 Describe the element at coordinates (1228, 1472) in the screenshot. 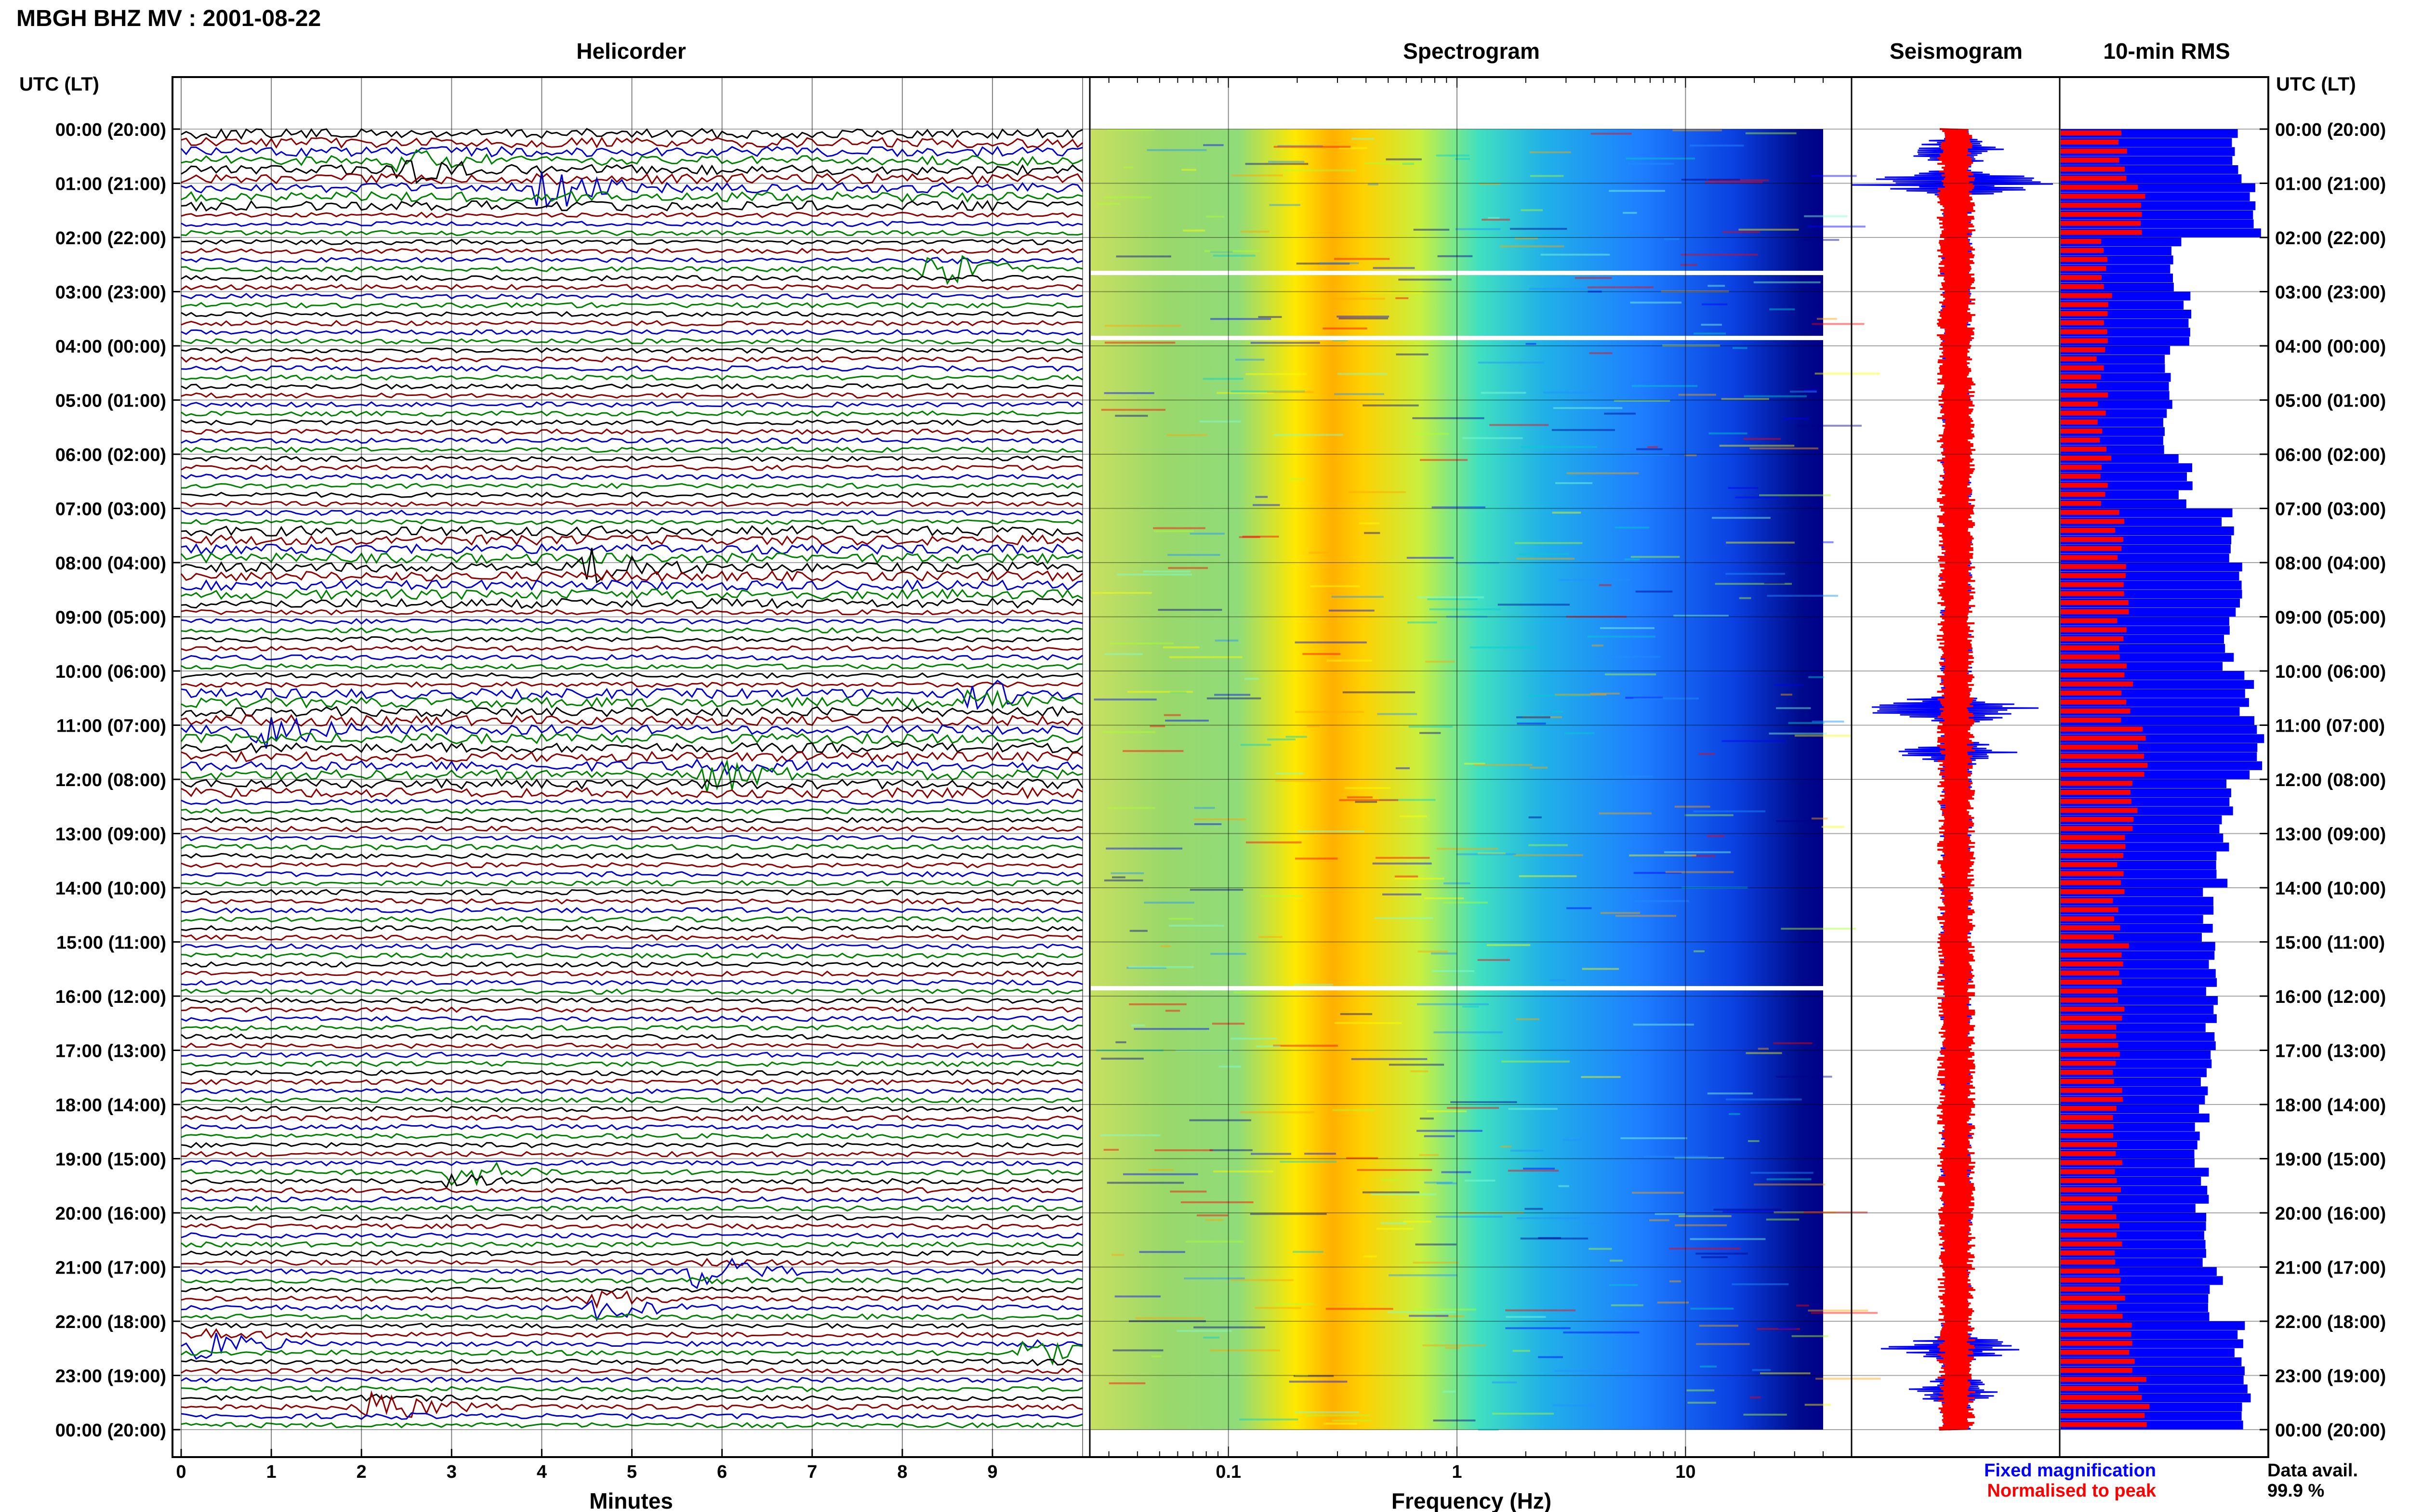

I see `frequency-tick-label: 0.1` at that location.